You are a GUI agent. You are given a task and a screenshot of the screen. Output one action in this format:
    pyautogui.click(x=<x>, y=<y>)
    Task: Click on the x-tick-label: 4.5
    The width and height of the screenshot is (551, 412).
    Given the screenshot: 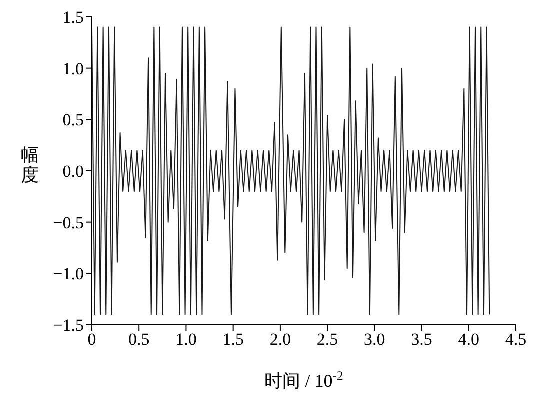 What is the action you would take?
    pyautogui.click(x=516, y=340)
    